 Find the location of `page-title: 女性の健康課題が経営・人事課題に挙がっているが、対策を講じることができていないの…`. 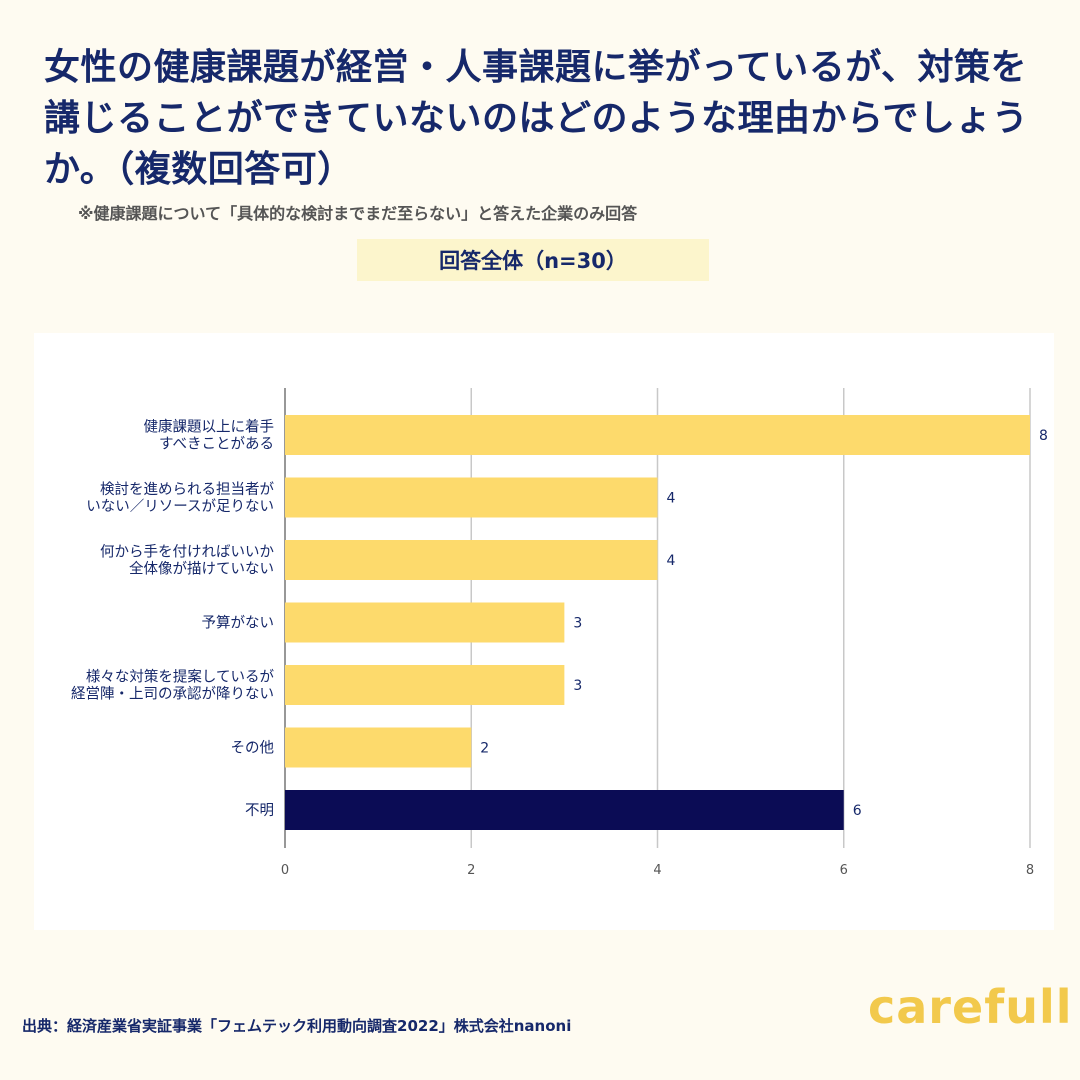

page-title: 女性の健康課題が経営・人事課題に挙がっているが、対策を講じることができていないの… is located at coordinates (536, 118).